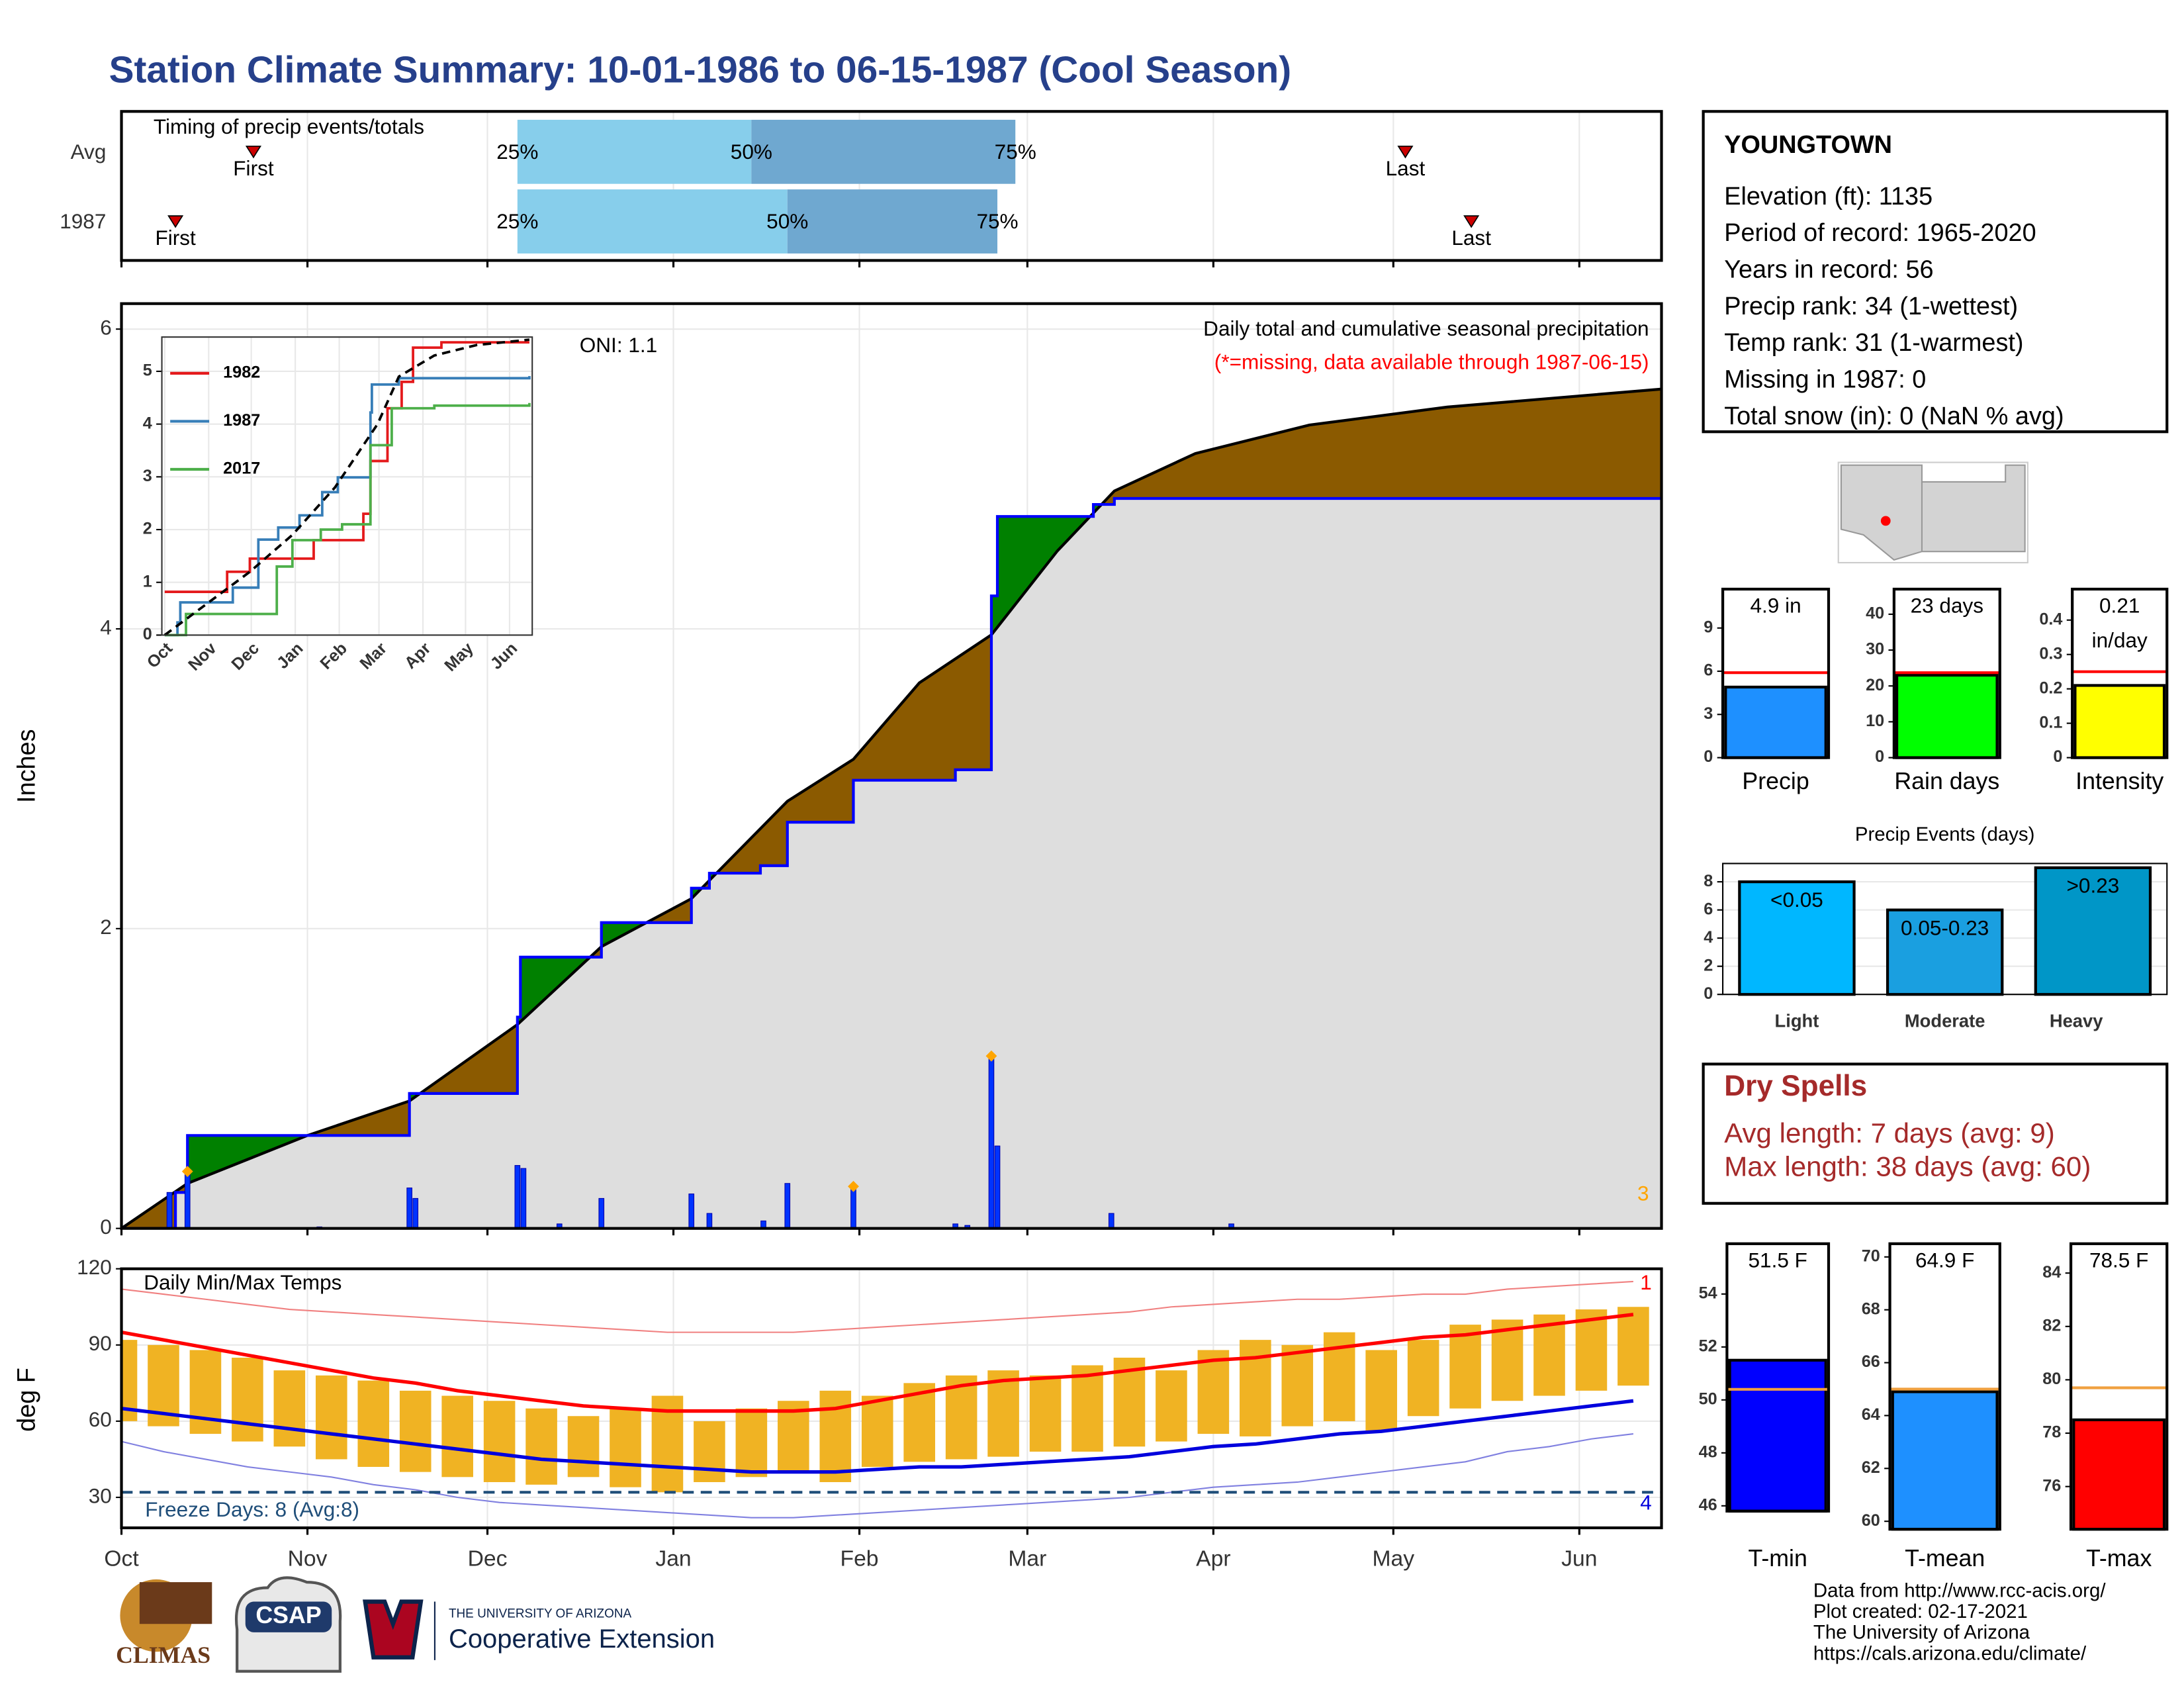 Image resolution: width=2184 pixels, height=1688 pixels. I want to click on timing-label: 75%, so click(997, 221).